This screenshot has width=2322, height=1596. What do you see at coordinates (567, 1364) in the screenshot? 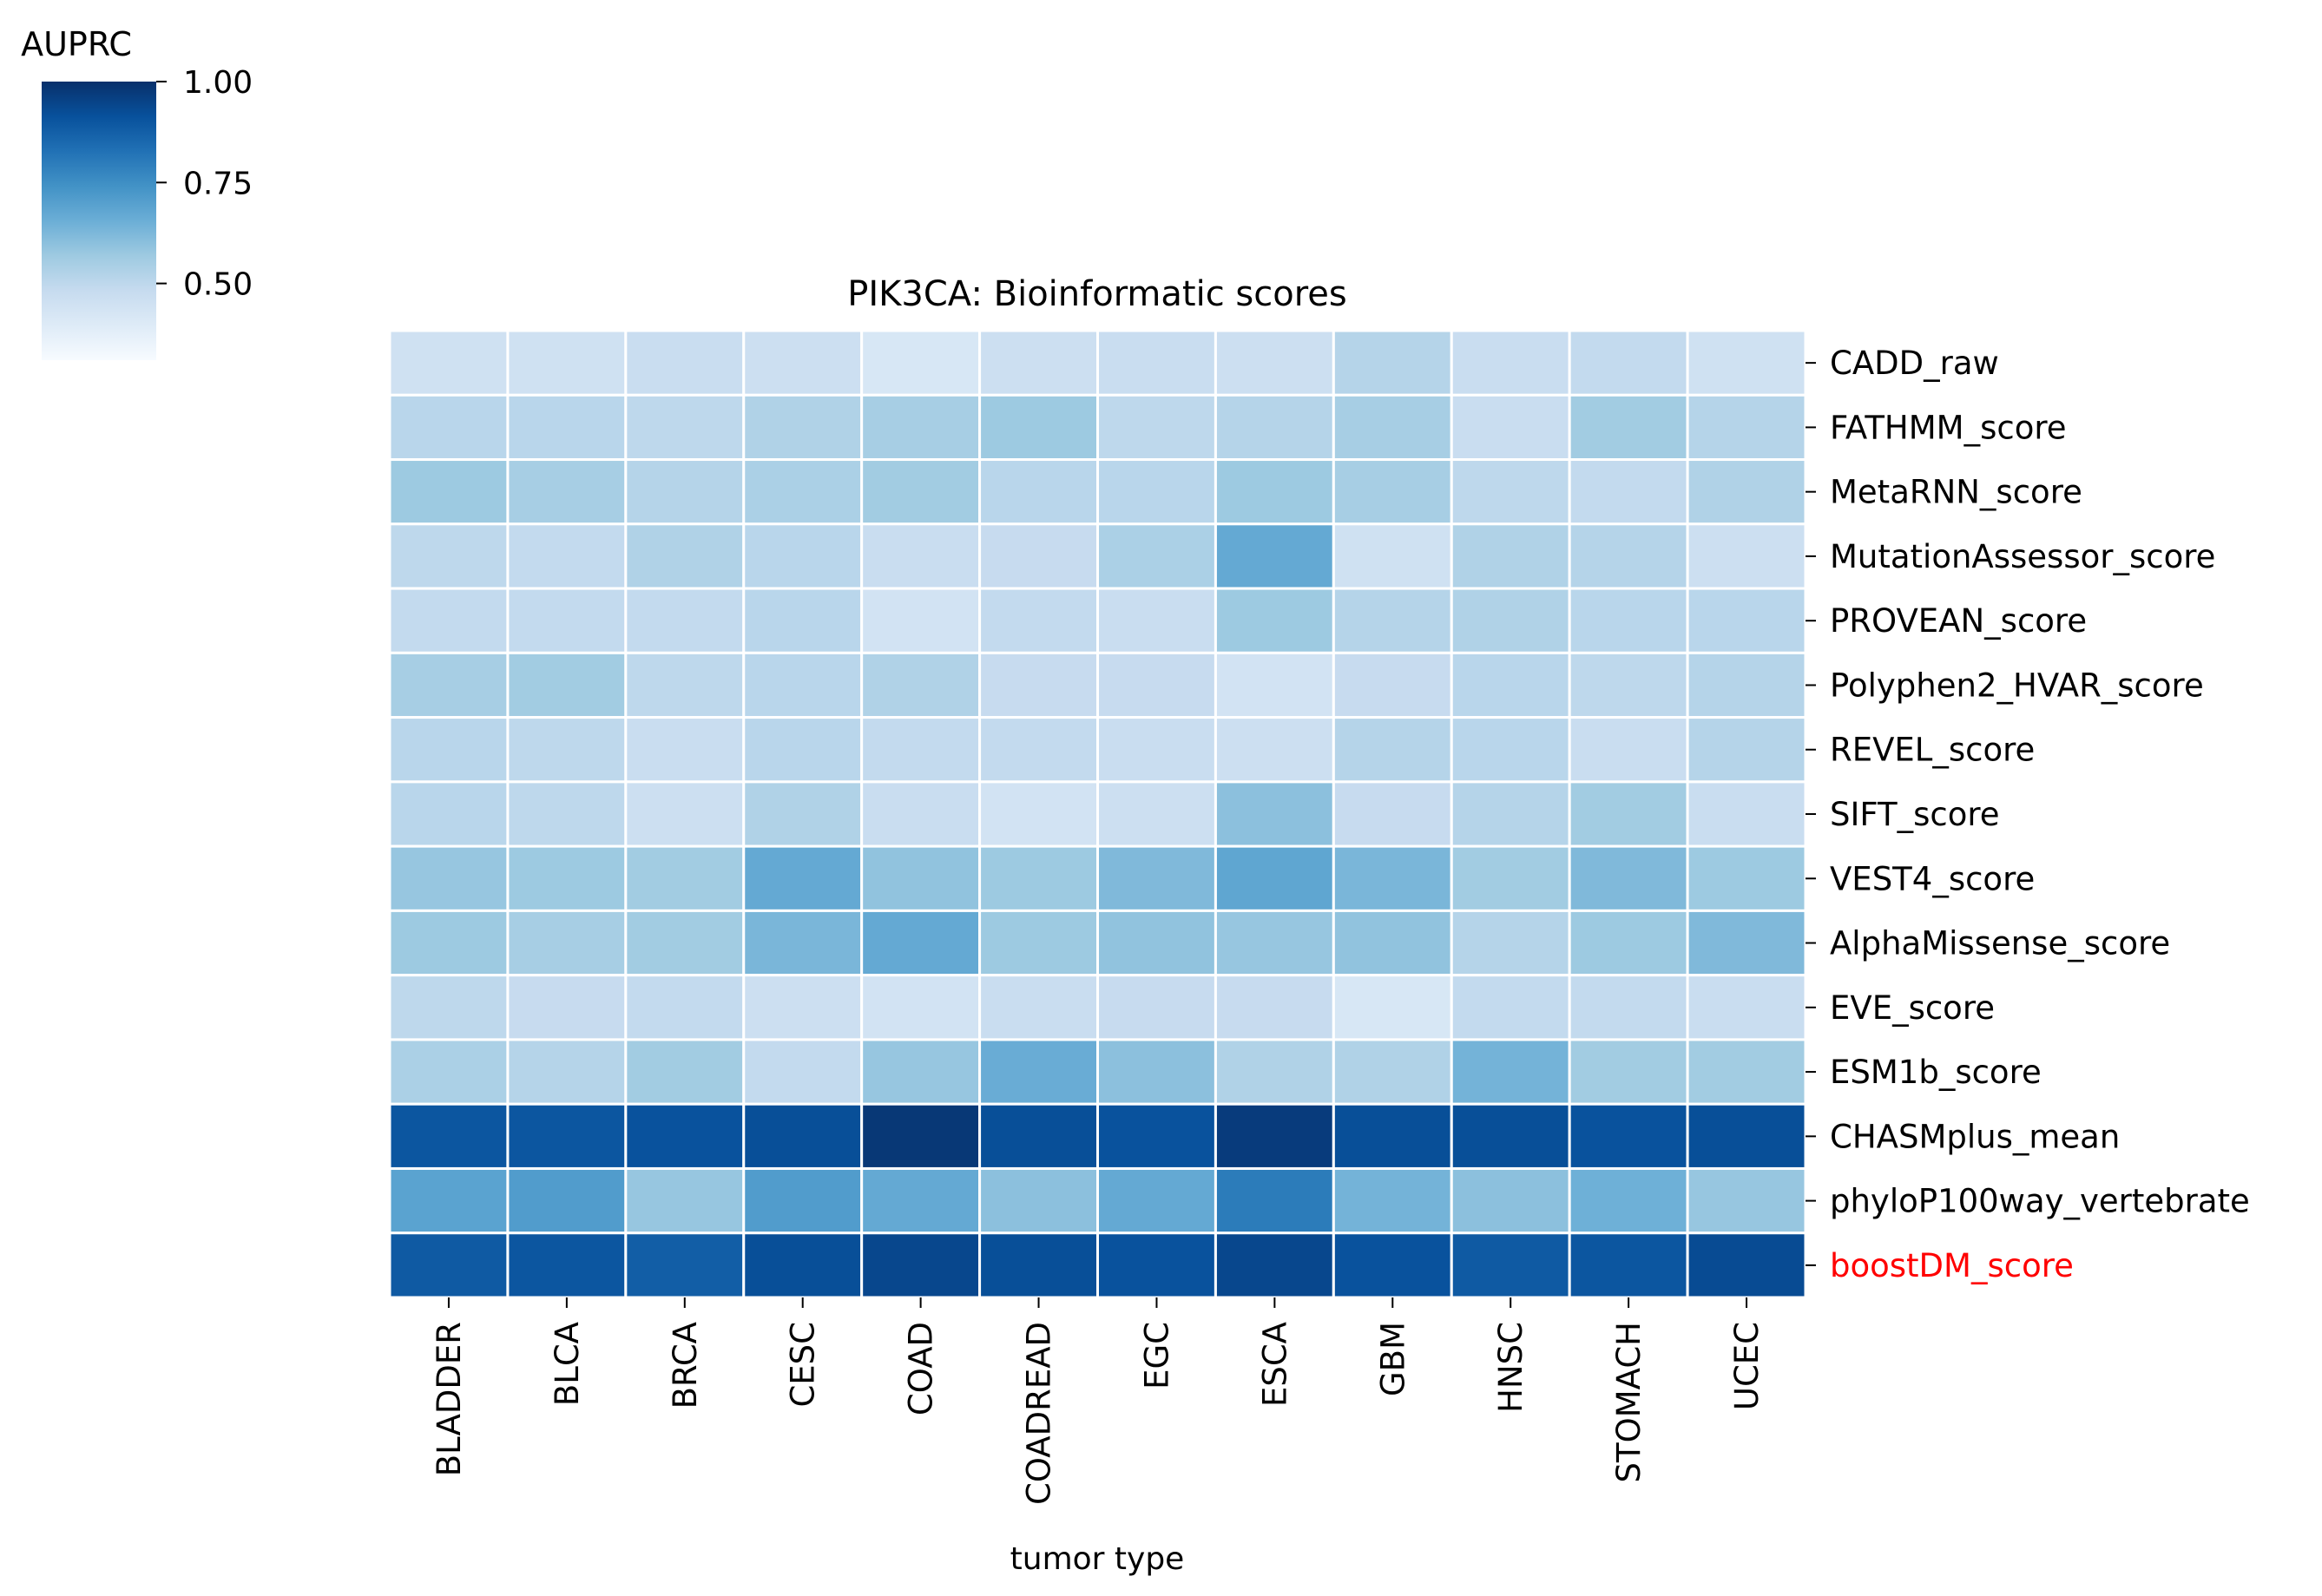
I see `column-label: BLCA` at bounding box center [567, 1364].